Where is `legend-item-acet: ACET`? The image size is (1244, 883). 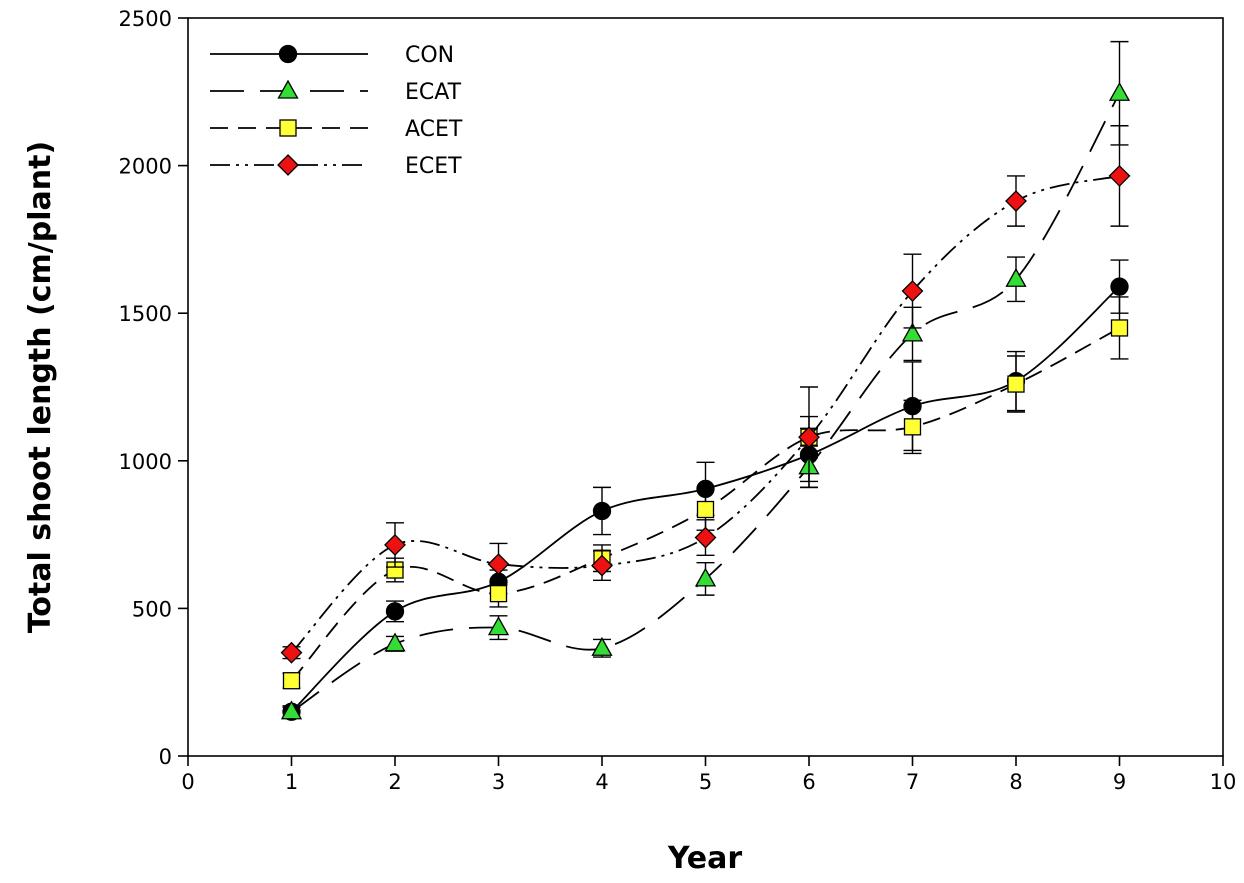 legend-item-acet: ACET is located at coordinates (336, 129).